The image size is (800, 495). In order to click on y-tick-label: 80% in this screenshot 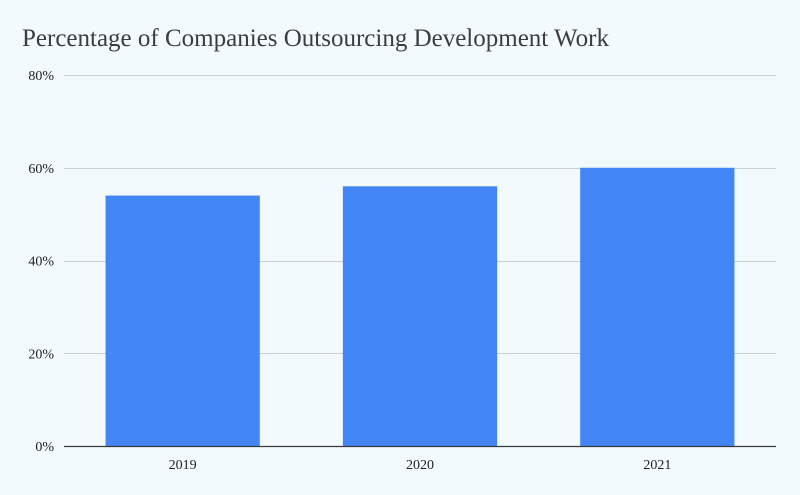, I will do `click(41, 76)`.